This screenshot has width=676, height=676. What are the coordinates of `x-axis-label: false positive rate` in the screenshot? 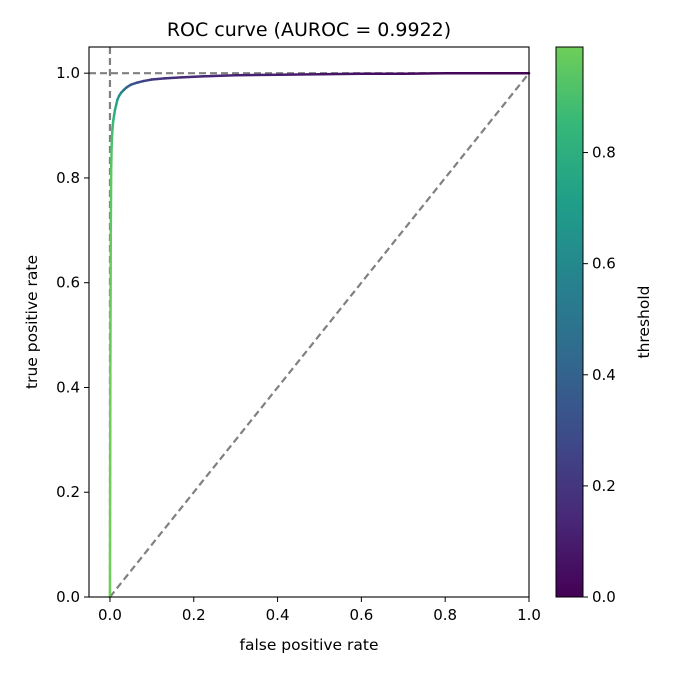 It's located at (308, 645).